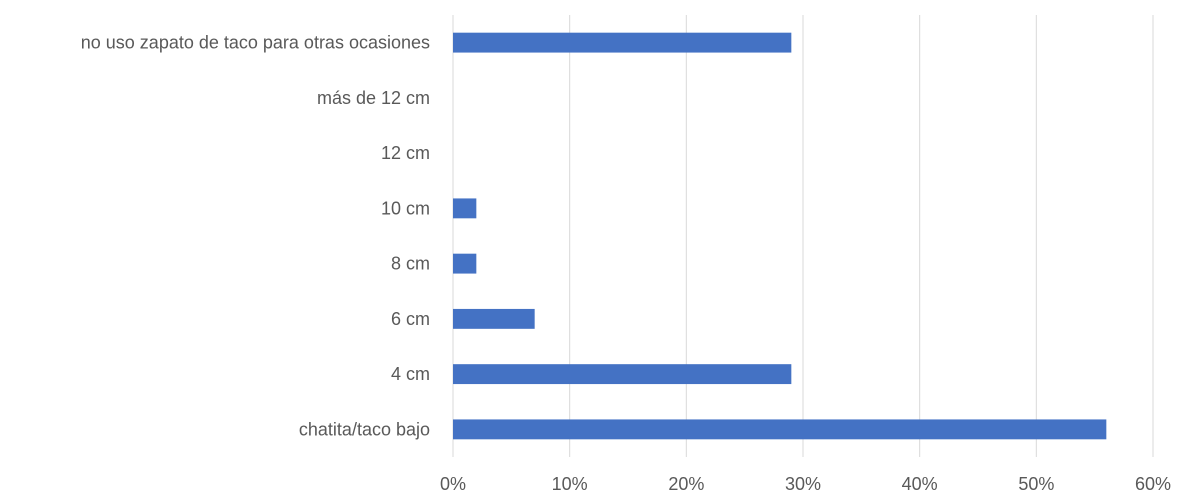 The width and height of the screenshot is (1179, 502). What do you see at coordinates (373, 98) in the screenshot?
I see `category-label: más de 12 cm` at bounding box center [373, 98].